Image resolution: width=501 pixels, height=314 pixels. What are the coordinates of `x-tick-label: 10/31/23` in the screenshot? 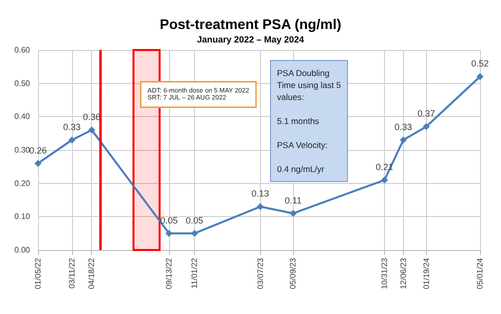 It's located at (385, 273).